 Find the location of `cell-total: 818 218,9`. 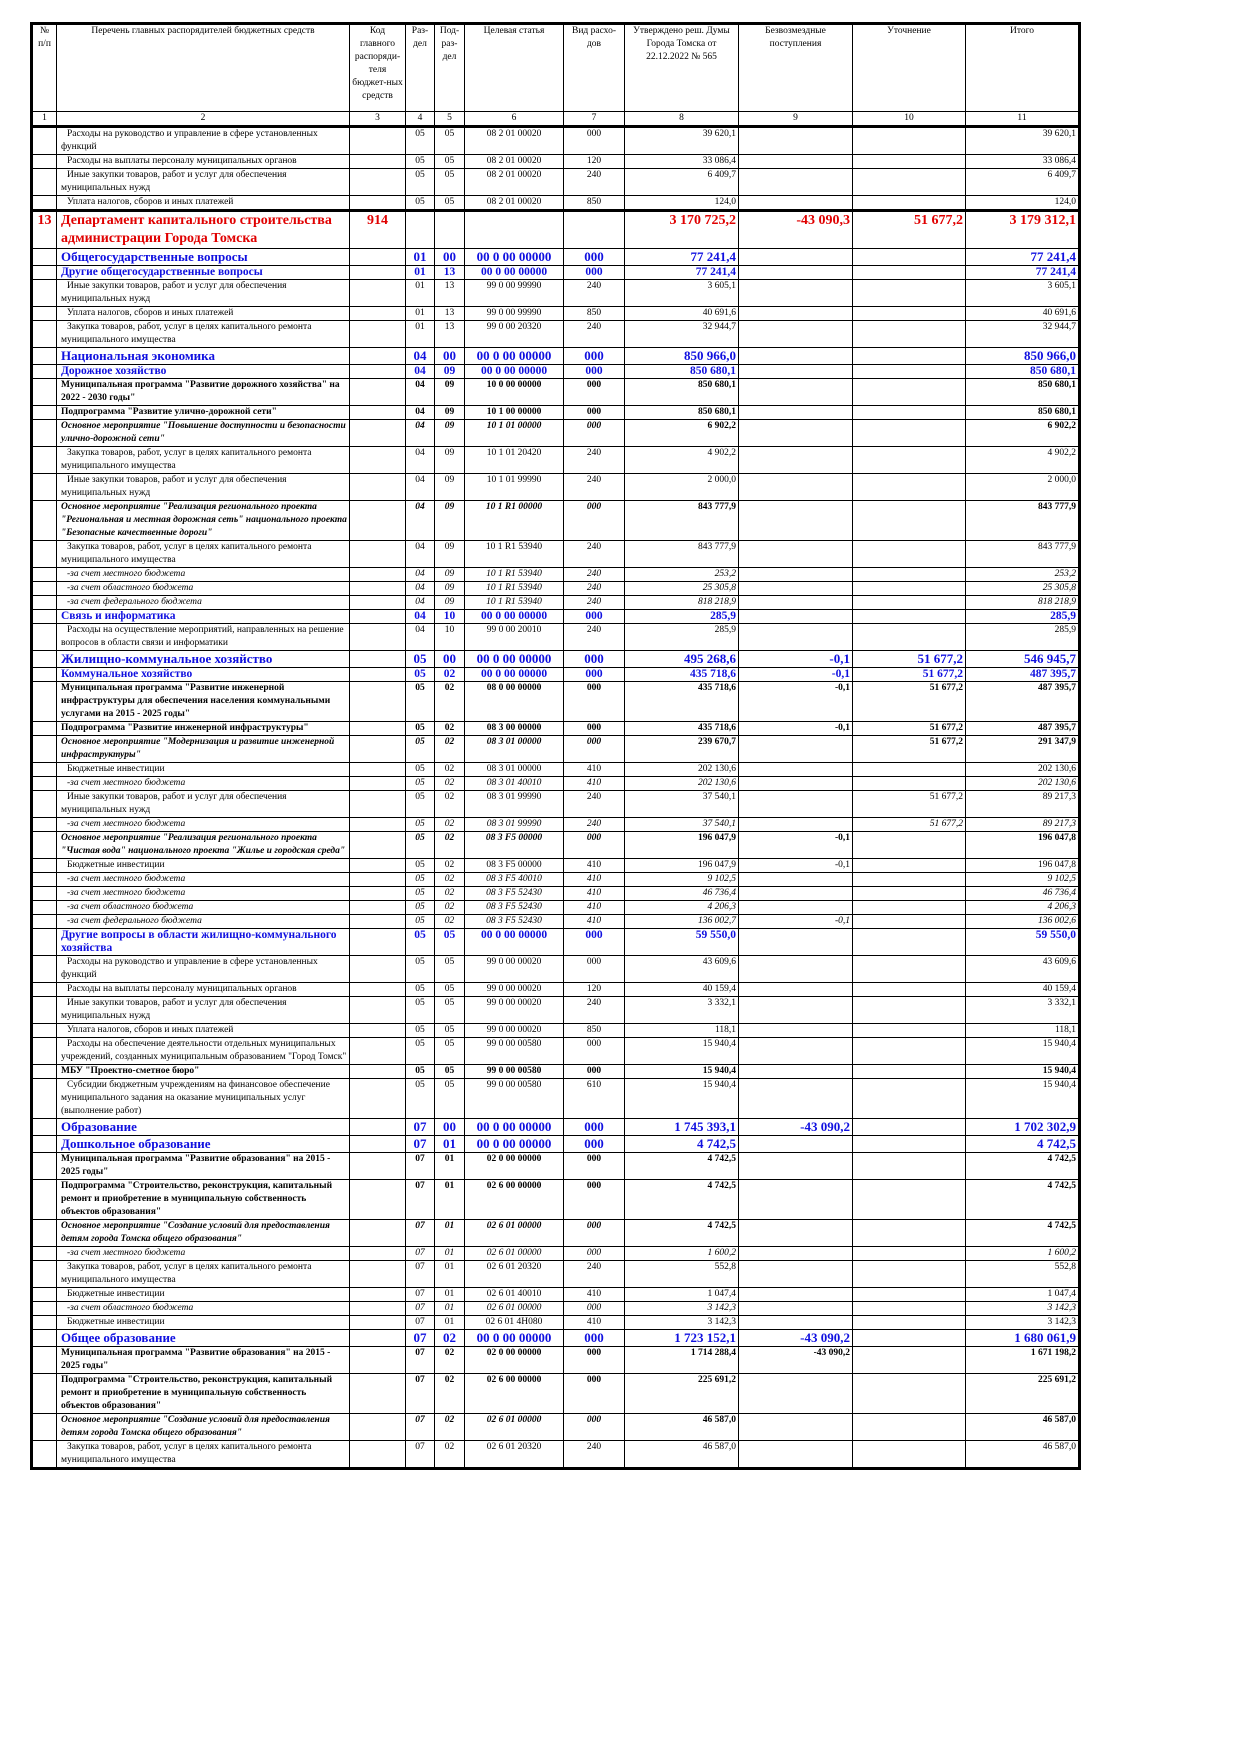

cell-total: 818 218,9 is located at coordinates (1022, 602).